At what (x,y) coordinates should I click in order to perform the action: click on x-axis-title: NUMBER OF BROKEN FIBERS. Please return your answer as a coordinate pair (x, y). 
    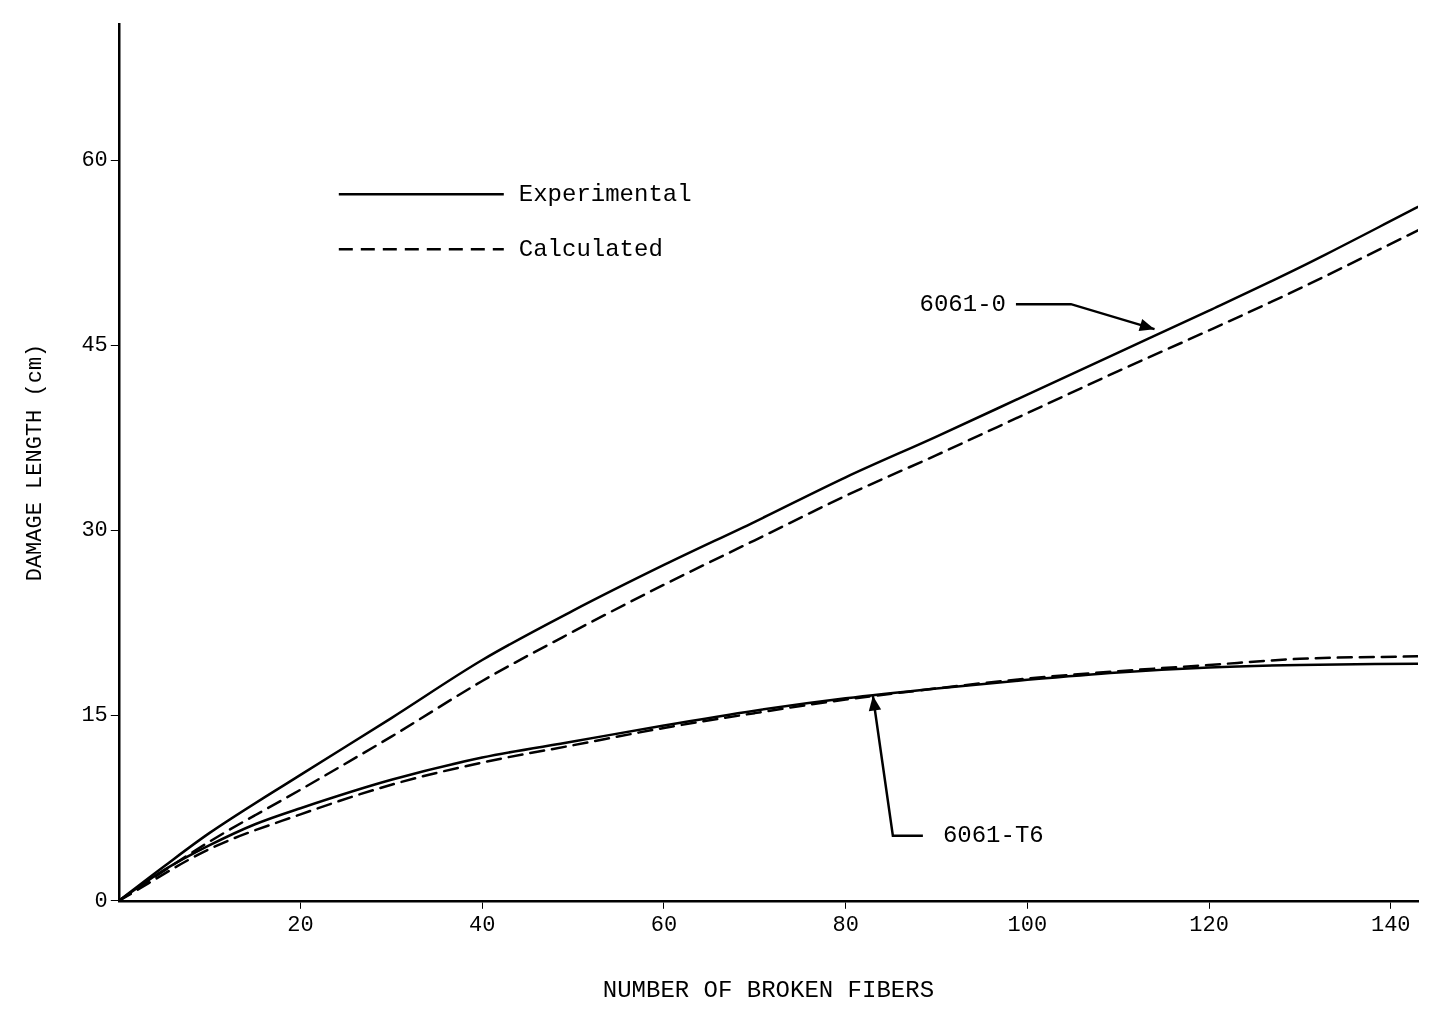
    Looking at the image, I should click on (768, 990).